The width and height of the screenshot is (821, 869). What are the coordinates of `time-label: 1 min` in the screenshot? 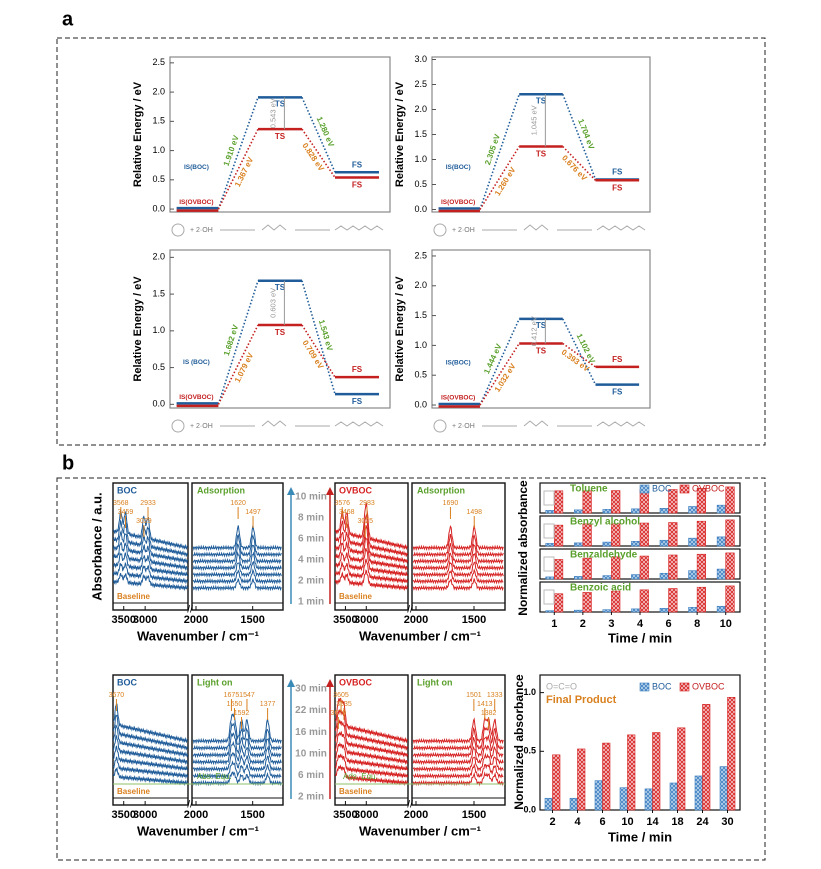 It's located at (311, 602).